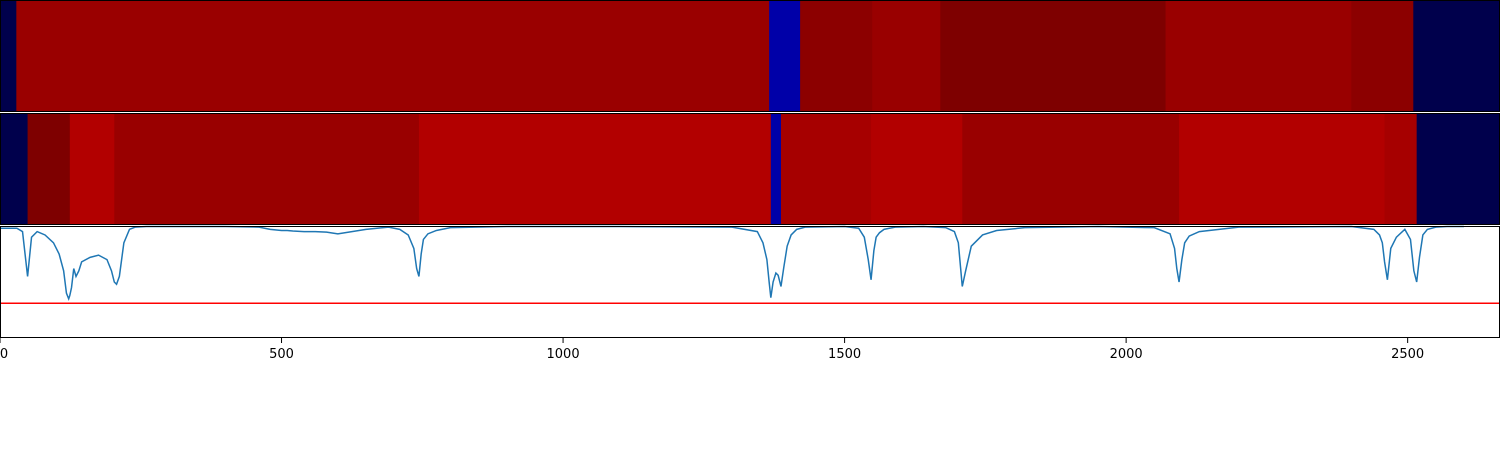 The width and height of the screenshot is (1500, 450). What do you see at coordinates (281, 354) in the screenshot?
I see `x-tick-label: 500` at bounding box center [281, 354].